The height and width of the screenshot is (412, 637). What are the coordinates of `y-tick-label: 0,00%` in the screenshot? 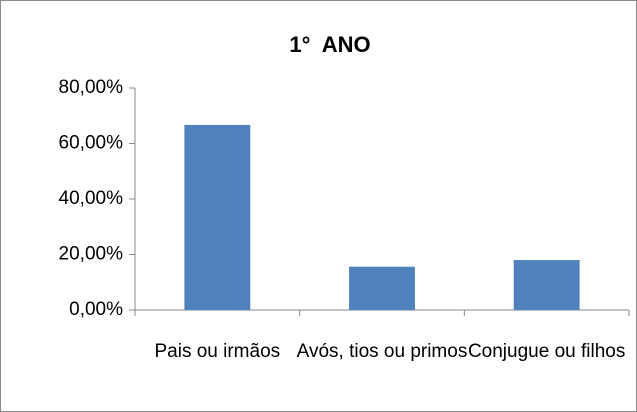 It's located at (96, 309).